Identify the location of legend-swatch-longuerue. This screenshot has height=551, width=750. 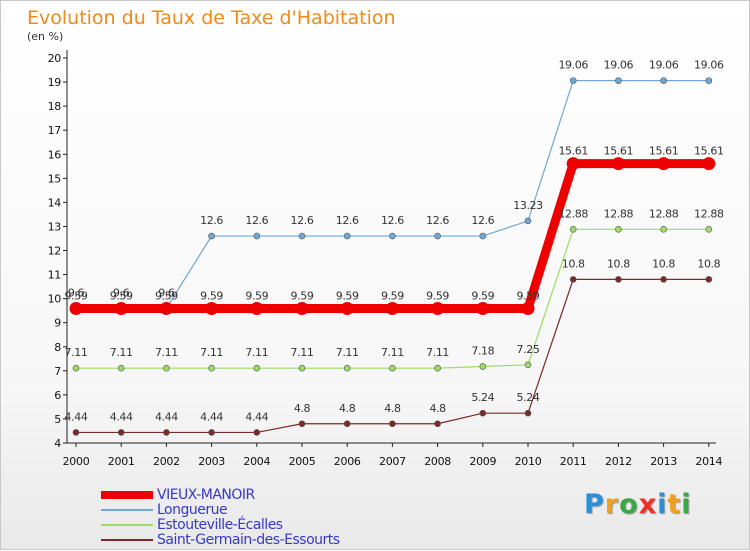
(127, 510).